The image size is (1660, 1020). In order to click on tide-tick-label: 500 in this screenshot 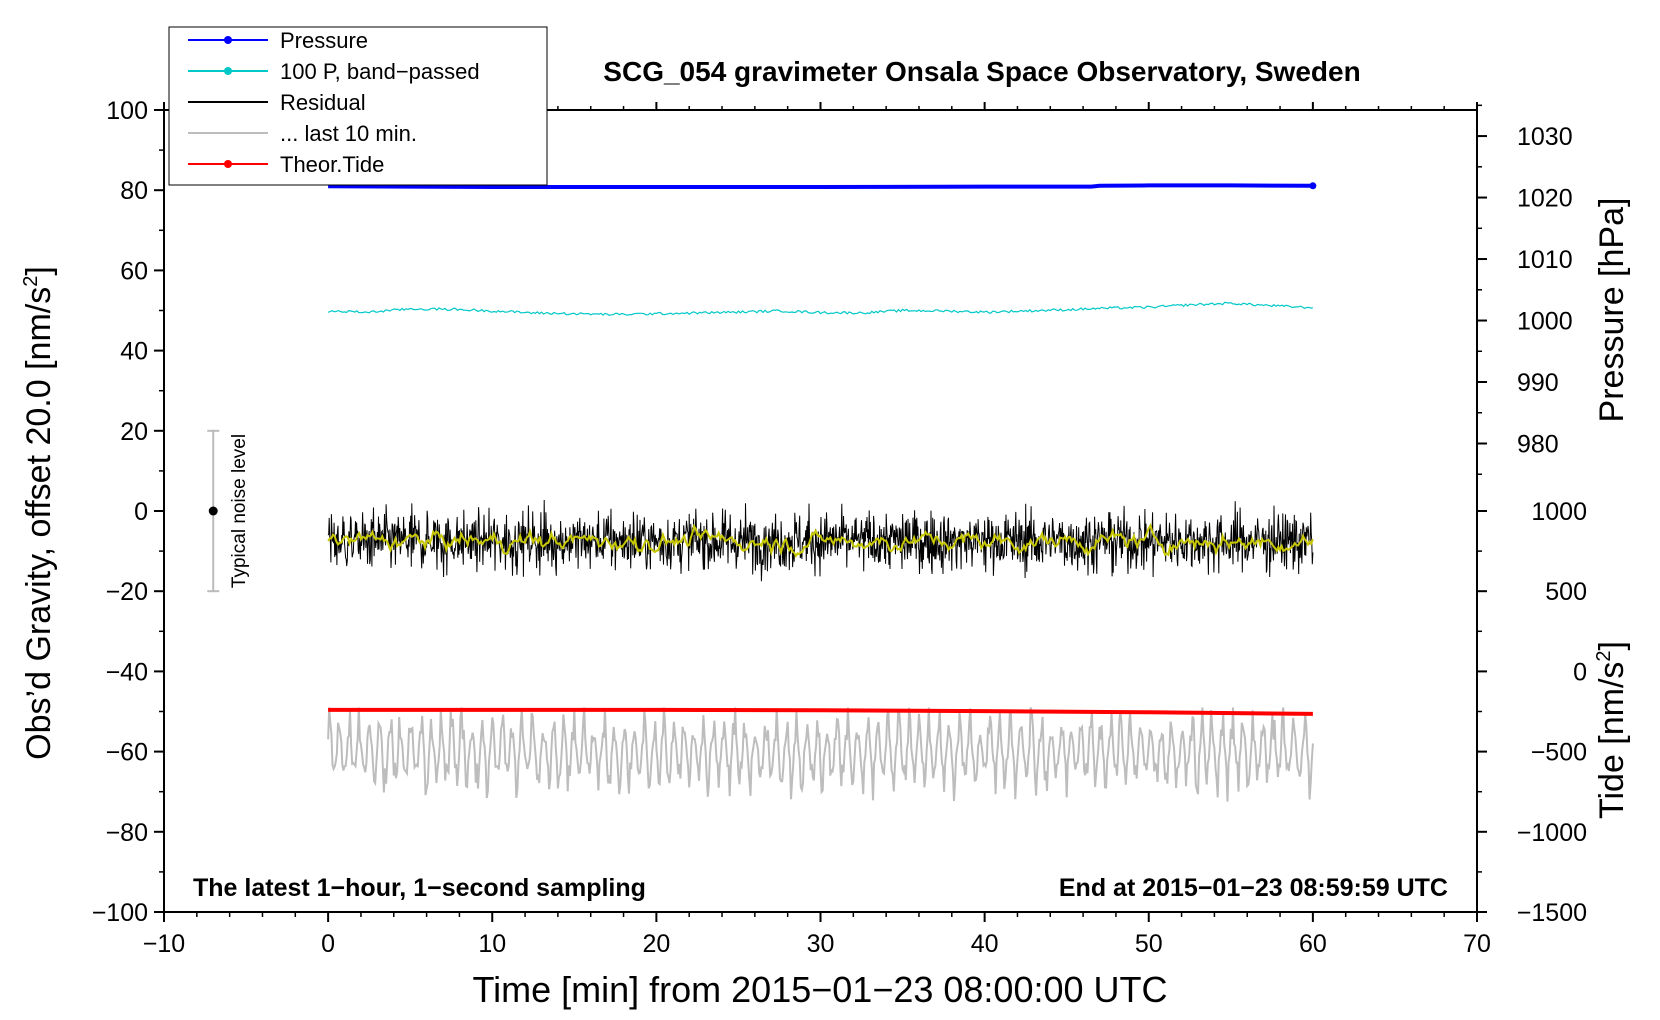, I will do `click(1566, 592)`.